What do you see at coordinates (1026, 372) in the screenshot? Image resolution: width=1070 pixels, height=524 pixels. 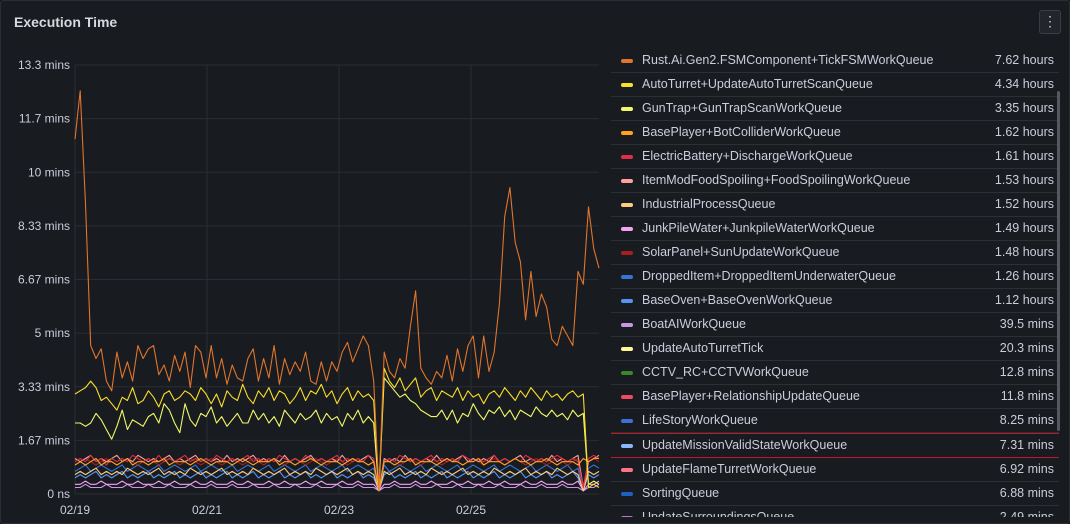 I see `legend-series-total: 12.8 mins` at bounding box center [1026, 372].